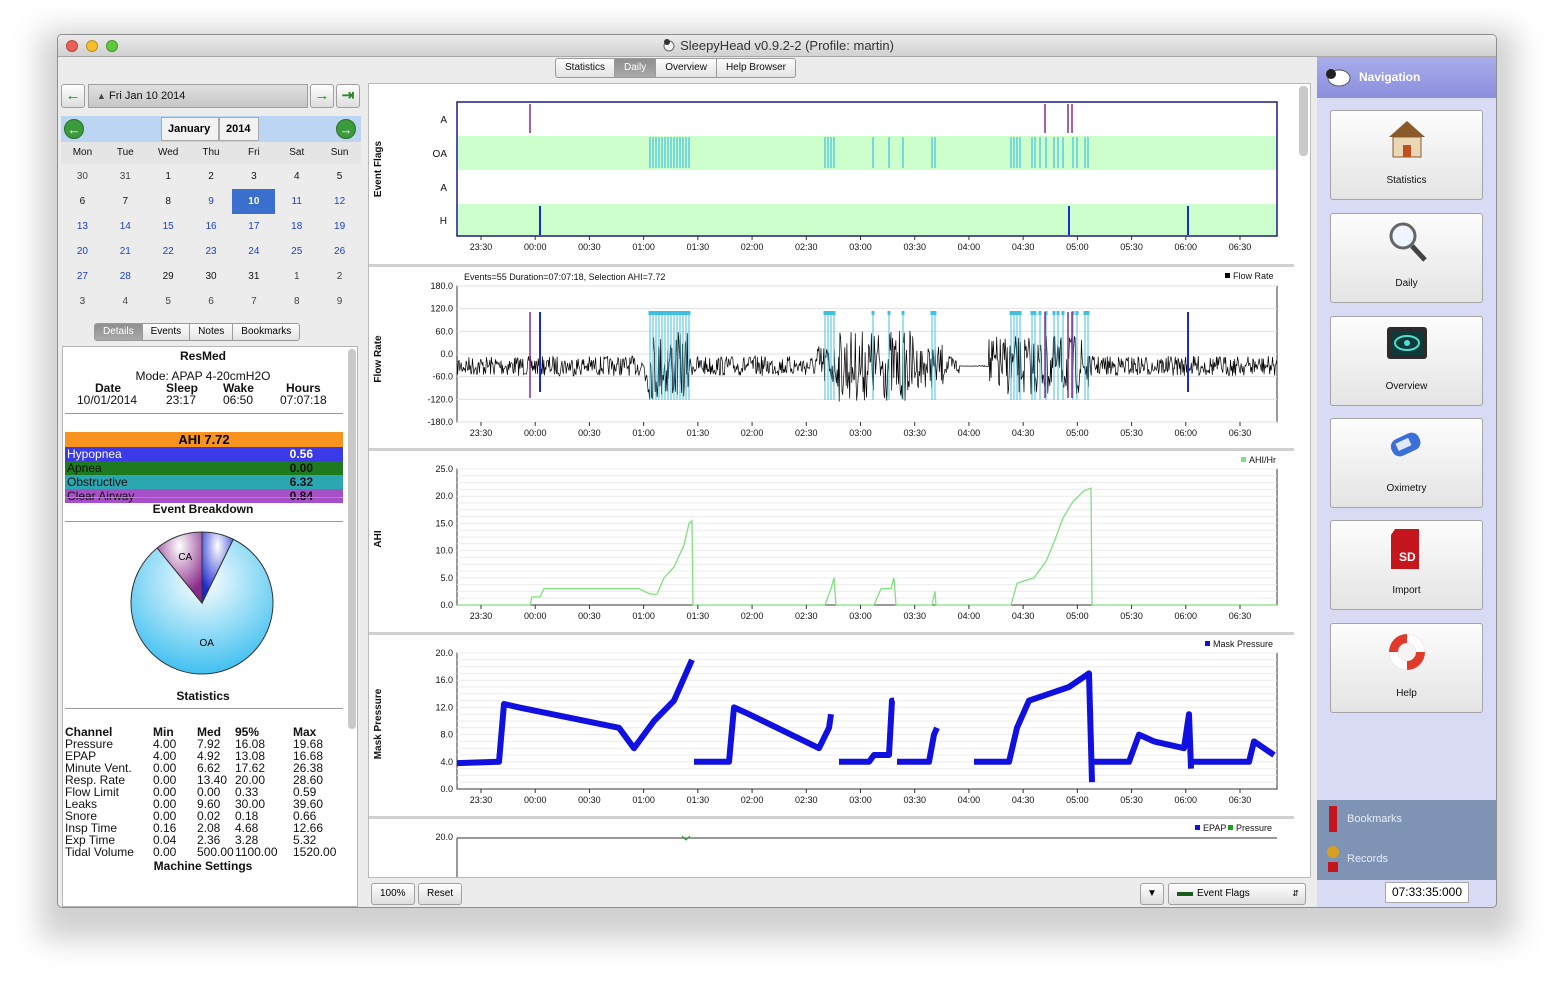  I want to click on month-select: January, so click(190, 129).